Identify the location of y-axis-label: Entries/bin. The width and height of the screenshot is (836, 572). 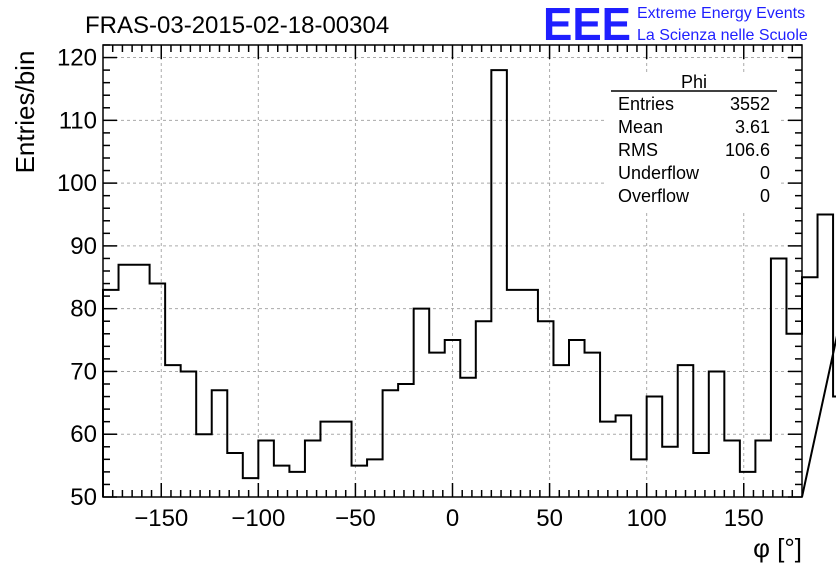
(25, 112).